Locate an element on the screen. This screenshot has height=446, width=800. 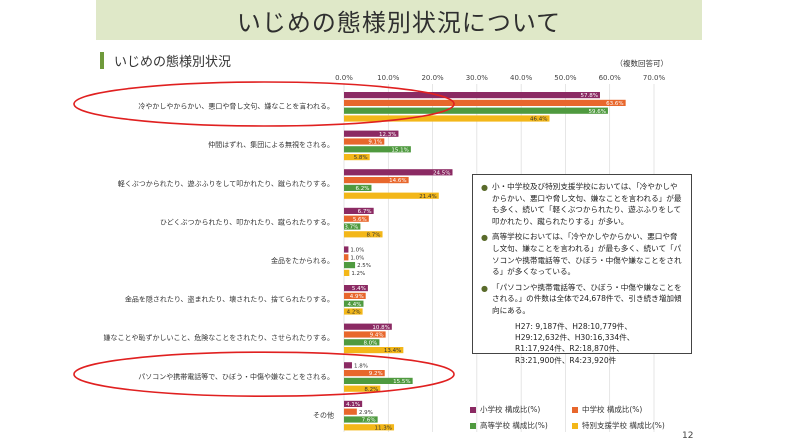
data-label: 5.6% is located at coordinates (360, 220).